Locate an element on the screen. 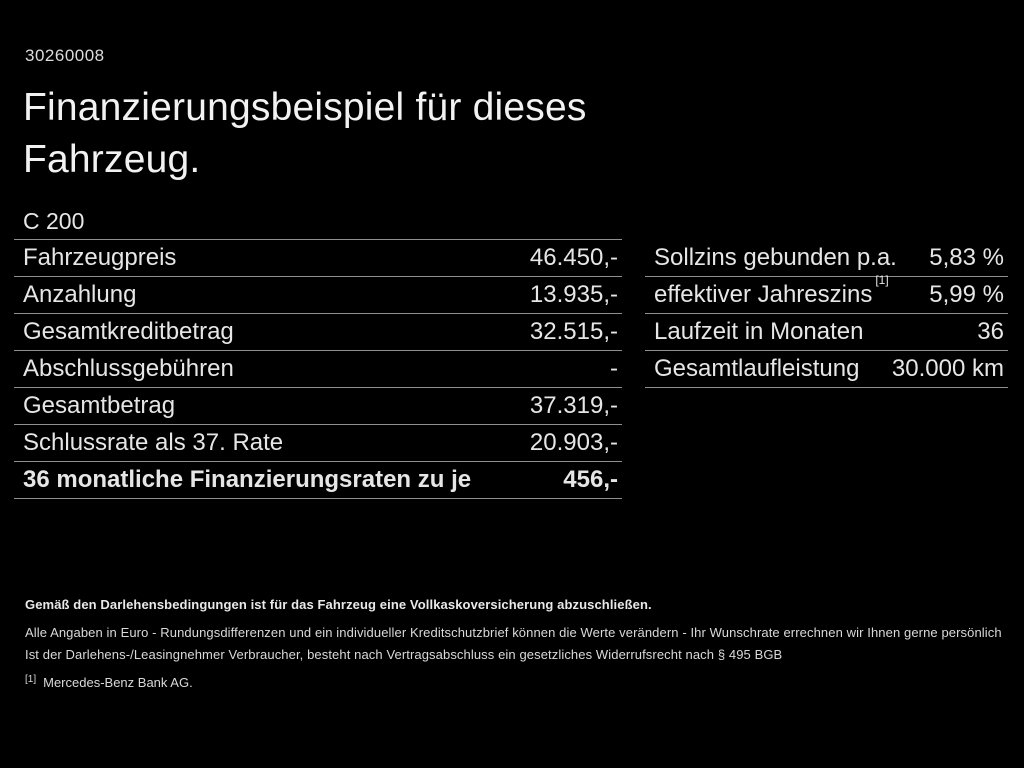 The image size is (1024, 768). row-value: 46.450,- is located at coordinates (573, 257).